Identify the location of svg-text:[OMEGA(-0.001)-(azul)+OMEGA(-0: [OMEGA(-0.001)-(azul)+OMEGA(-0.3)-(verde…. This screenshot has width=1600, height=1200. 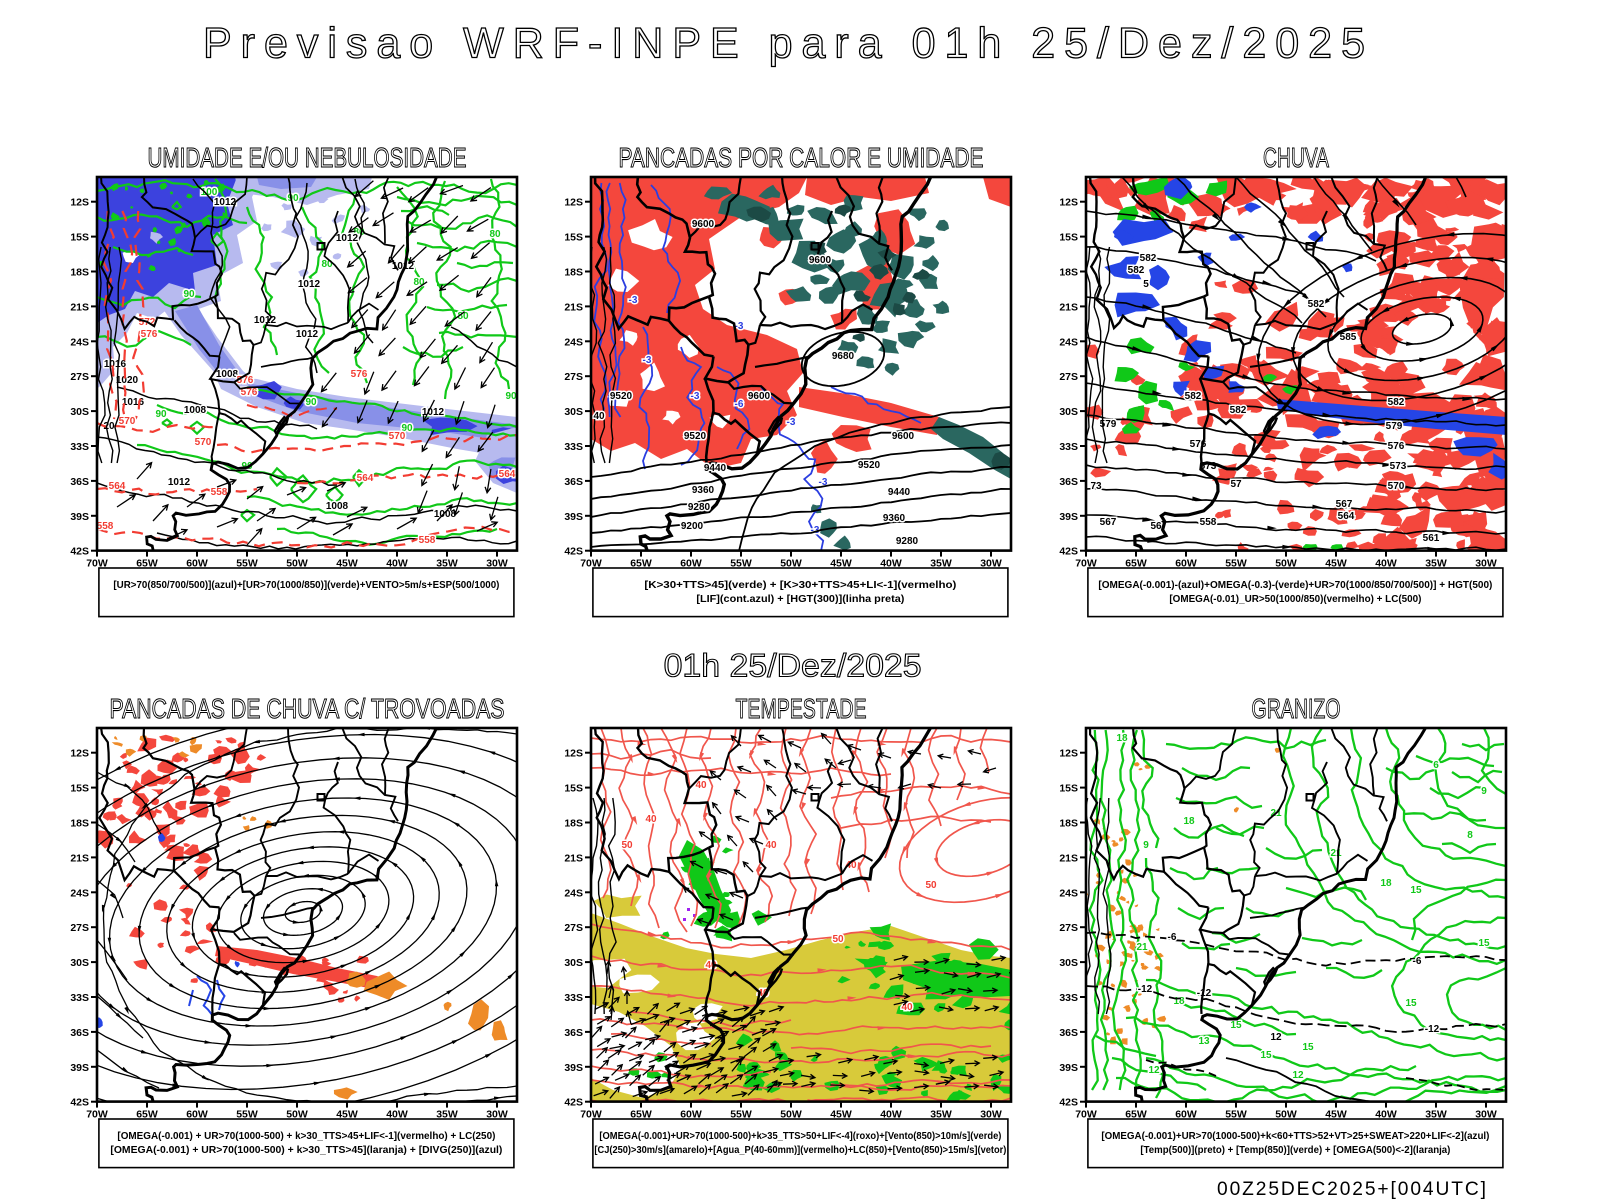
(1295, 585).